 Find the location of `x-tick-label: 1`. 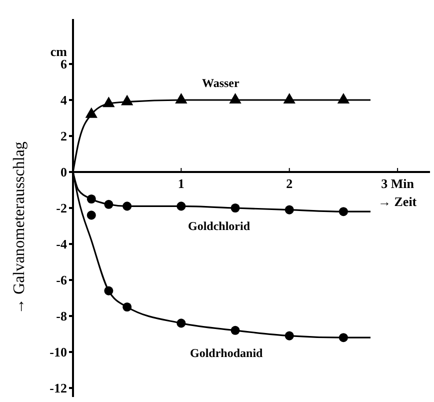

x-tick-label: 1 is located at coordinates (181, 183).